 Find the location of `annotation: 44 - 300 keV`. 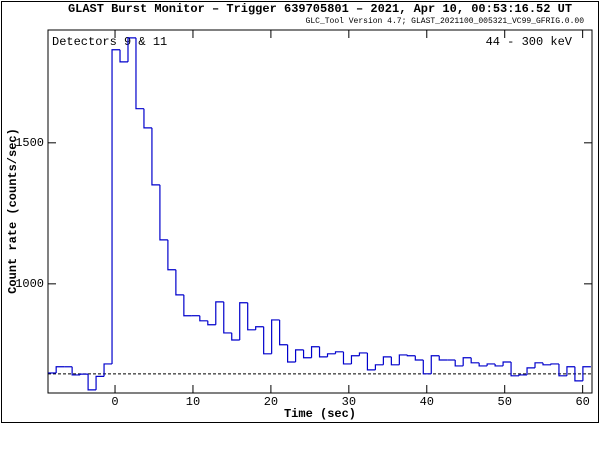

annotation: 44 - 300 keV is located at coordinates (529, 42).